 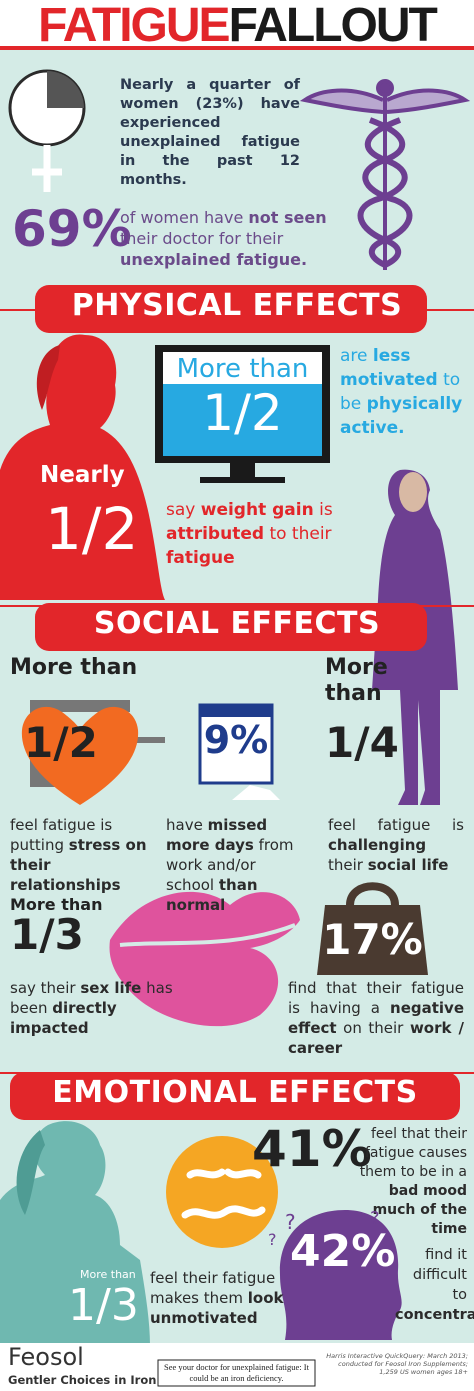 What do you see at coordinates (204, 959) in the screenshot?
I see `lips` at bounding box center [204, 959].